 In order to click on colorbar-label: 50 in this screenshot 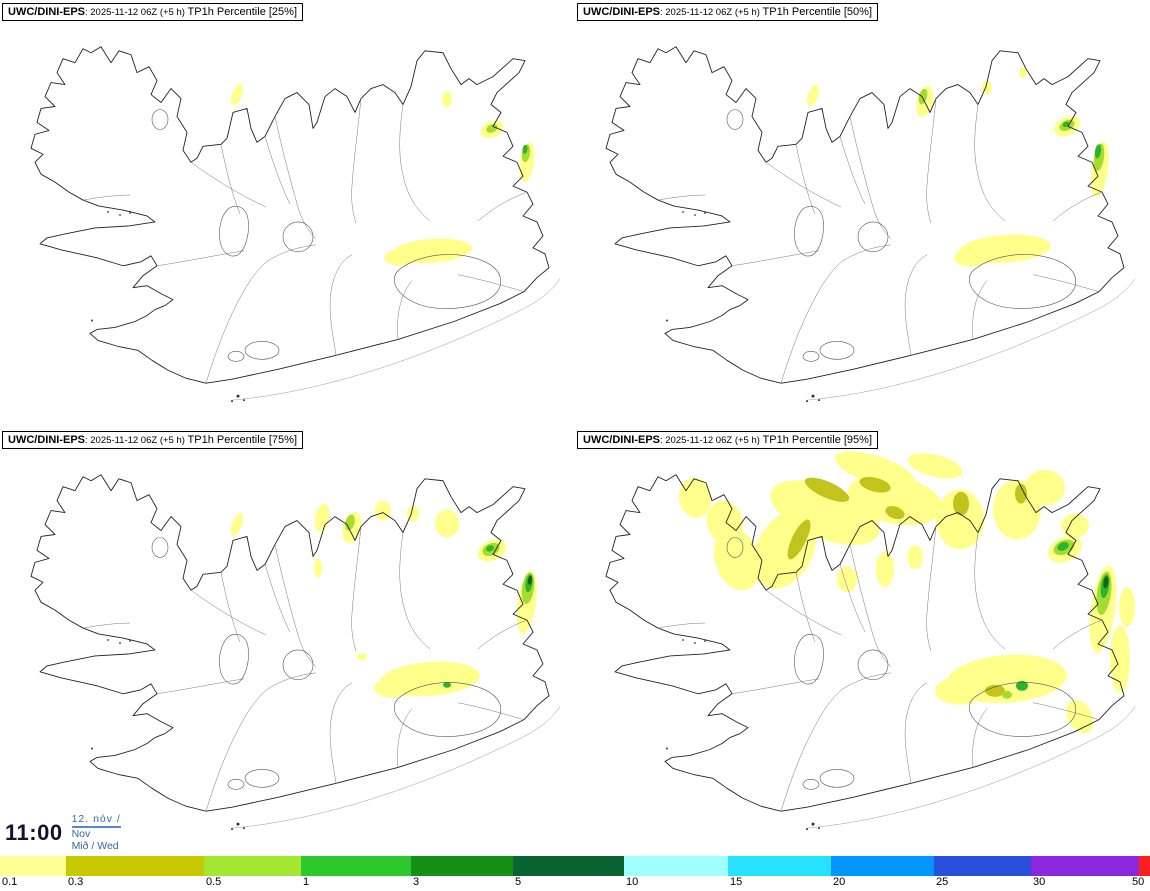, I will do `click(1138, 882)`.